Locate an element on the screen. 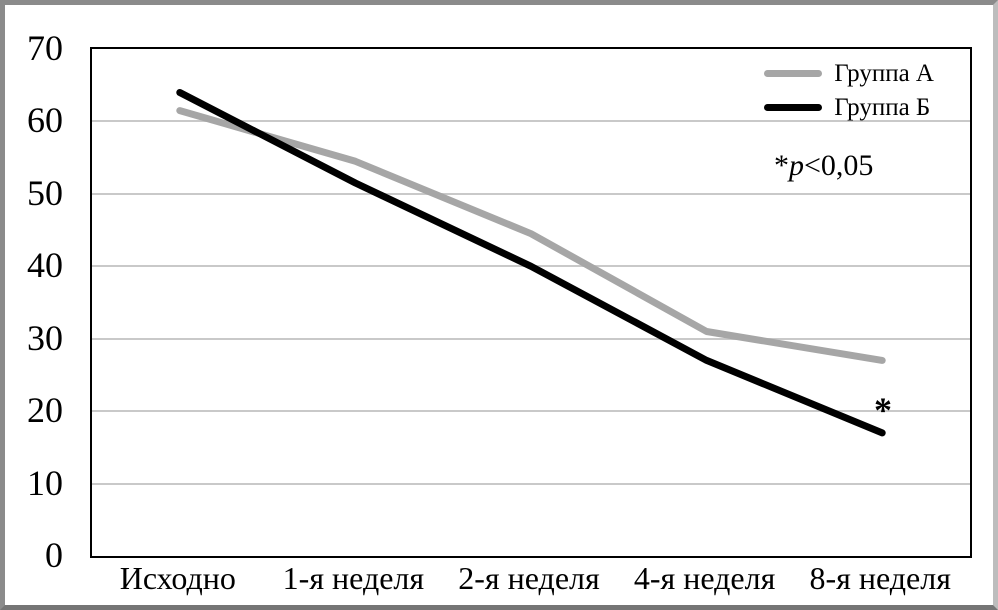 Image resolution: width=998 pixels, height=610 pixels. legend-item: Группа Б is located at coordinates (849, 107).